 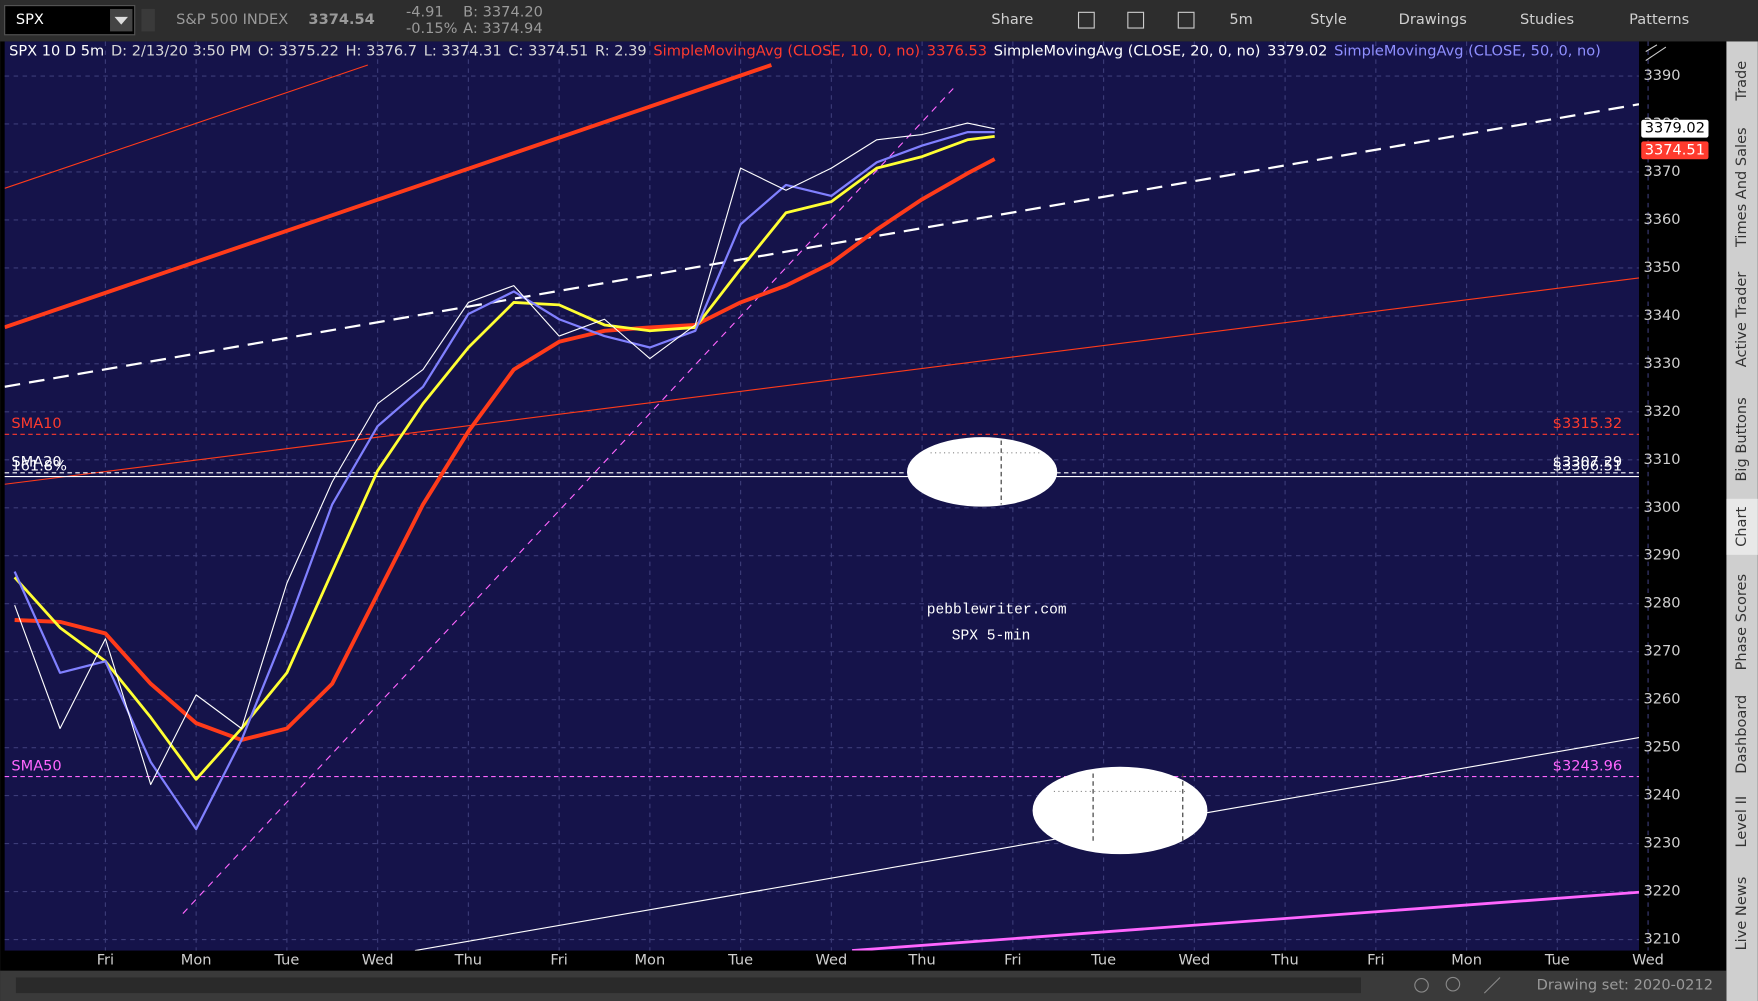 I want to click on y-tick-label: 3280, so click(x=1661, y=603).